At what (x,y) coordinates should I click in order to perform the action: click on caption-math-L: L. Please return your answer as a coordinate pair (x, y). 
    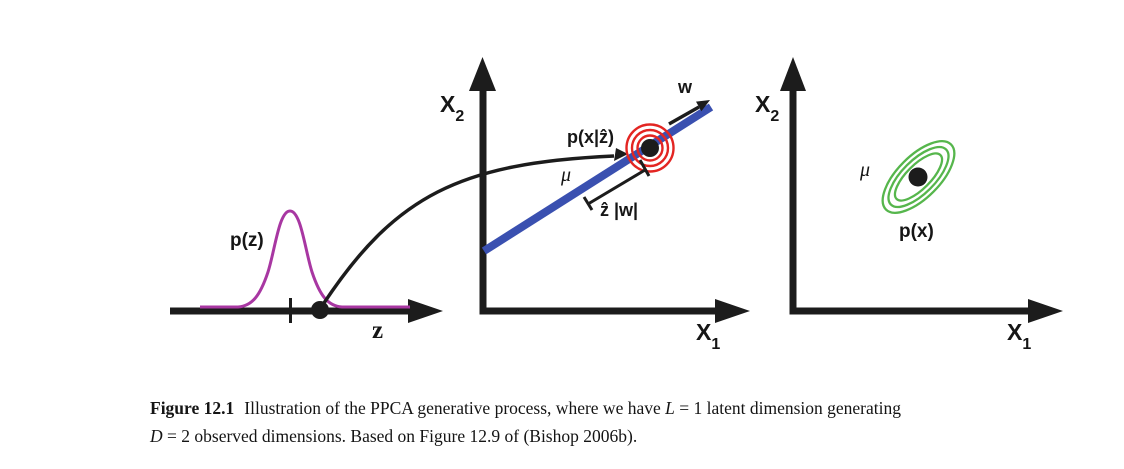
    Looking at the image, I should click on (670, 408).